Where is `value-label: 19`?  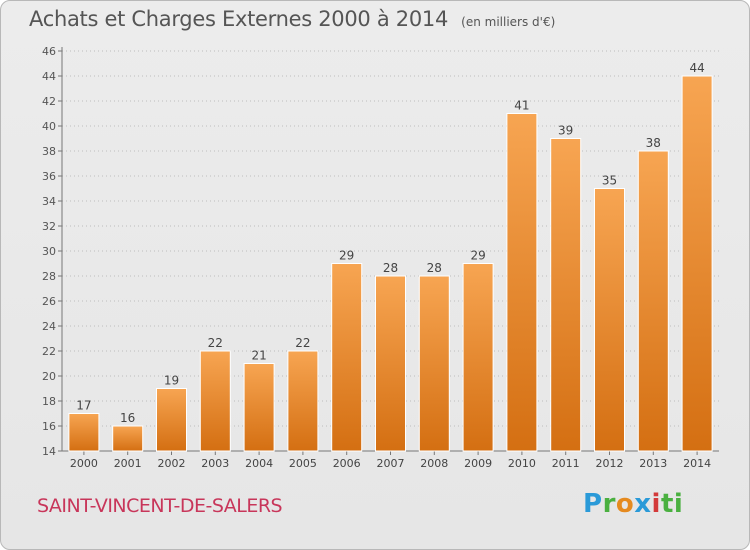
value-label: 19 is located at coordinates (171, 381).